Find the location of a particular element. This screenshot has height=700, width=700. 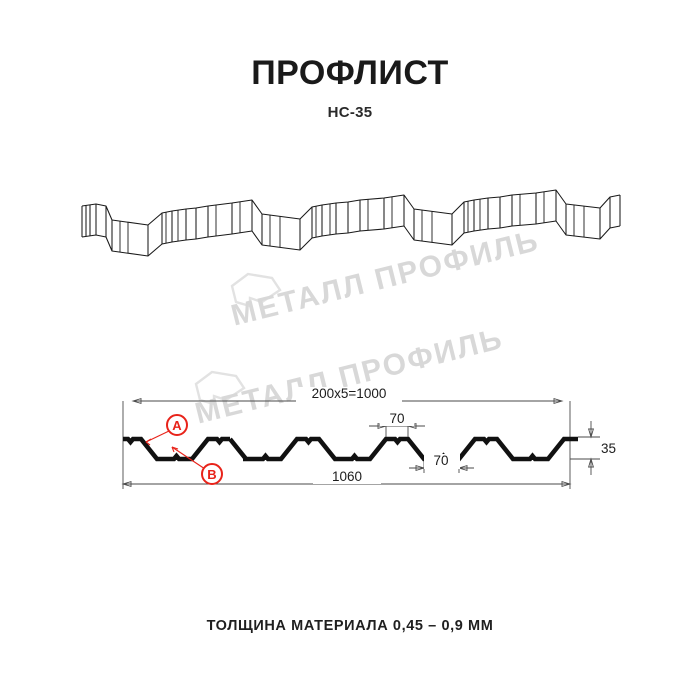

dimension-rib-top-label: 70 is located at coordinates (396, 418).